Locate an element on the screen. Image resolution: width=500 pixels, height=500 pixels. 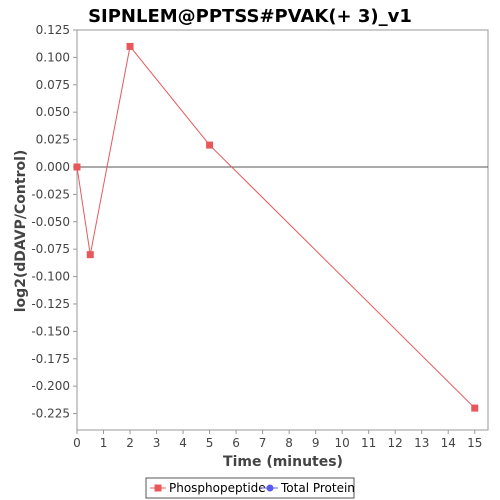
x-tick-label: 0 is located at coordinates (77, 443).